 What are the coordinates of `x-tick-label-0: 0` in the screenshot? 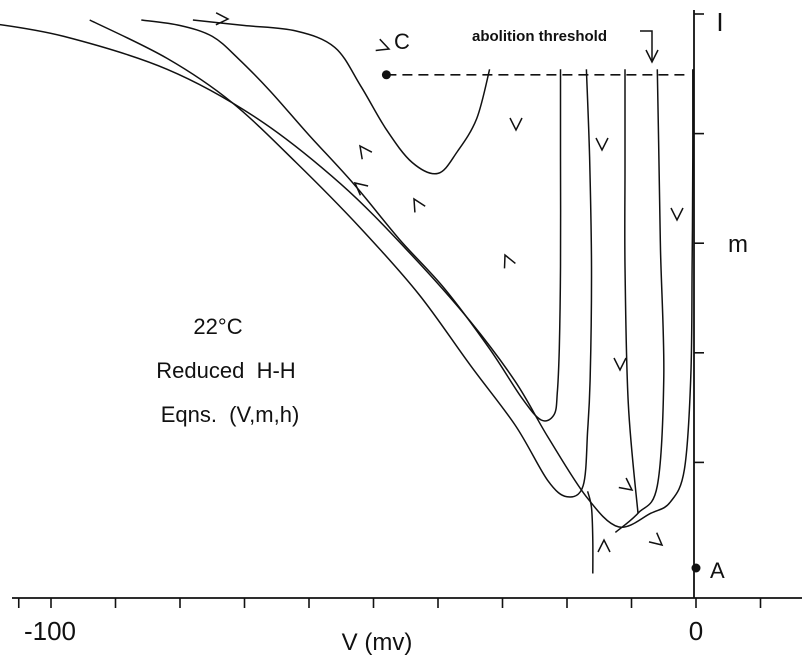 It's located at (696, 631).